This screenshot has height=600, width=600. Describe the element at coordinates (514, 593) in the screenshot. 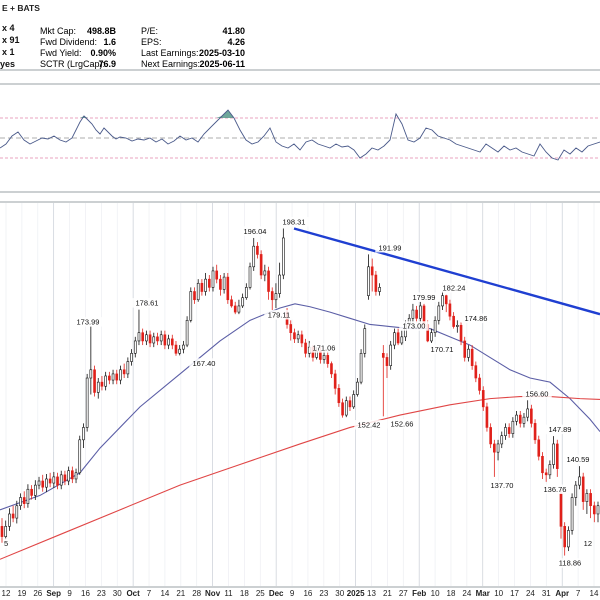

I see `x-tick-label: 17` at that location.